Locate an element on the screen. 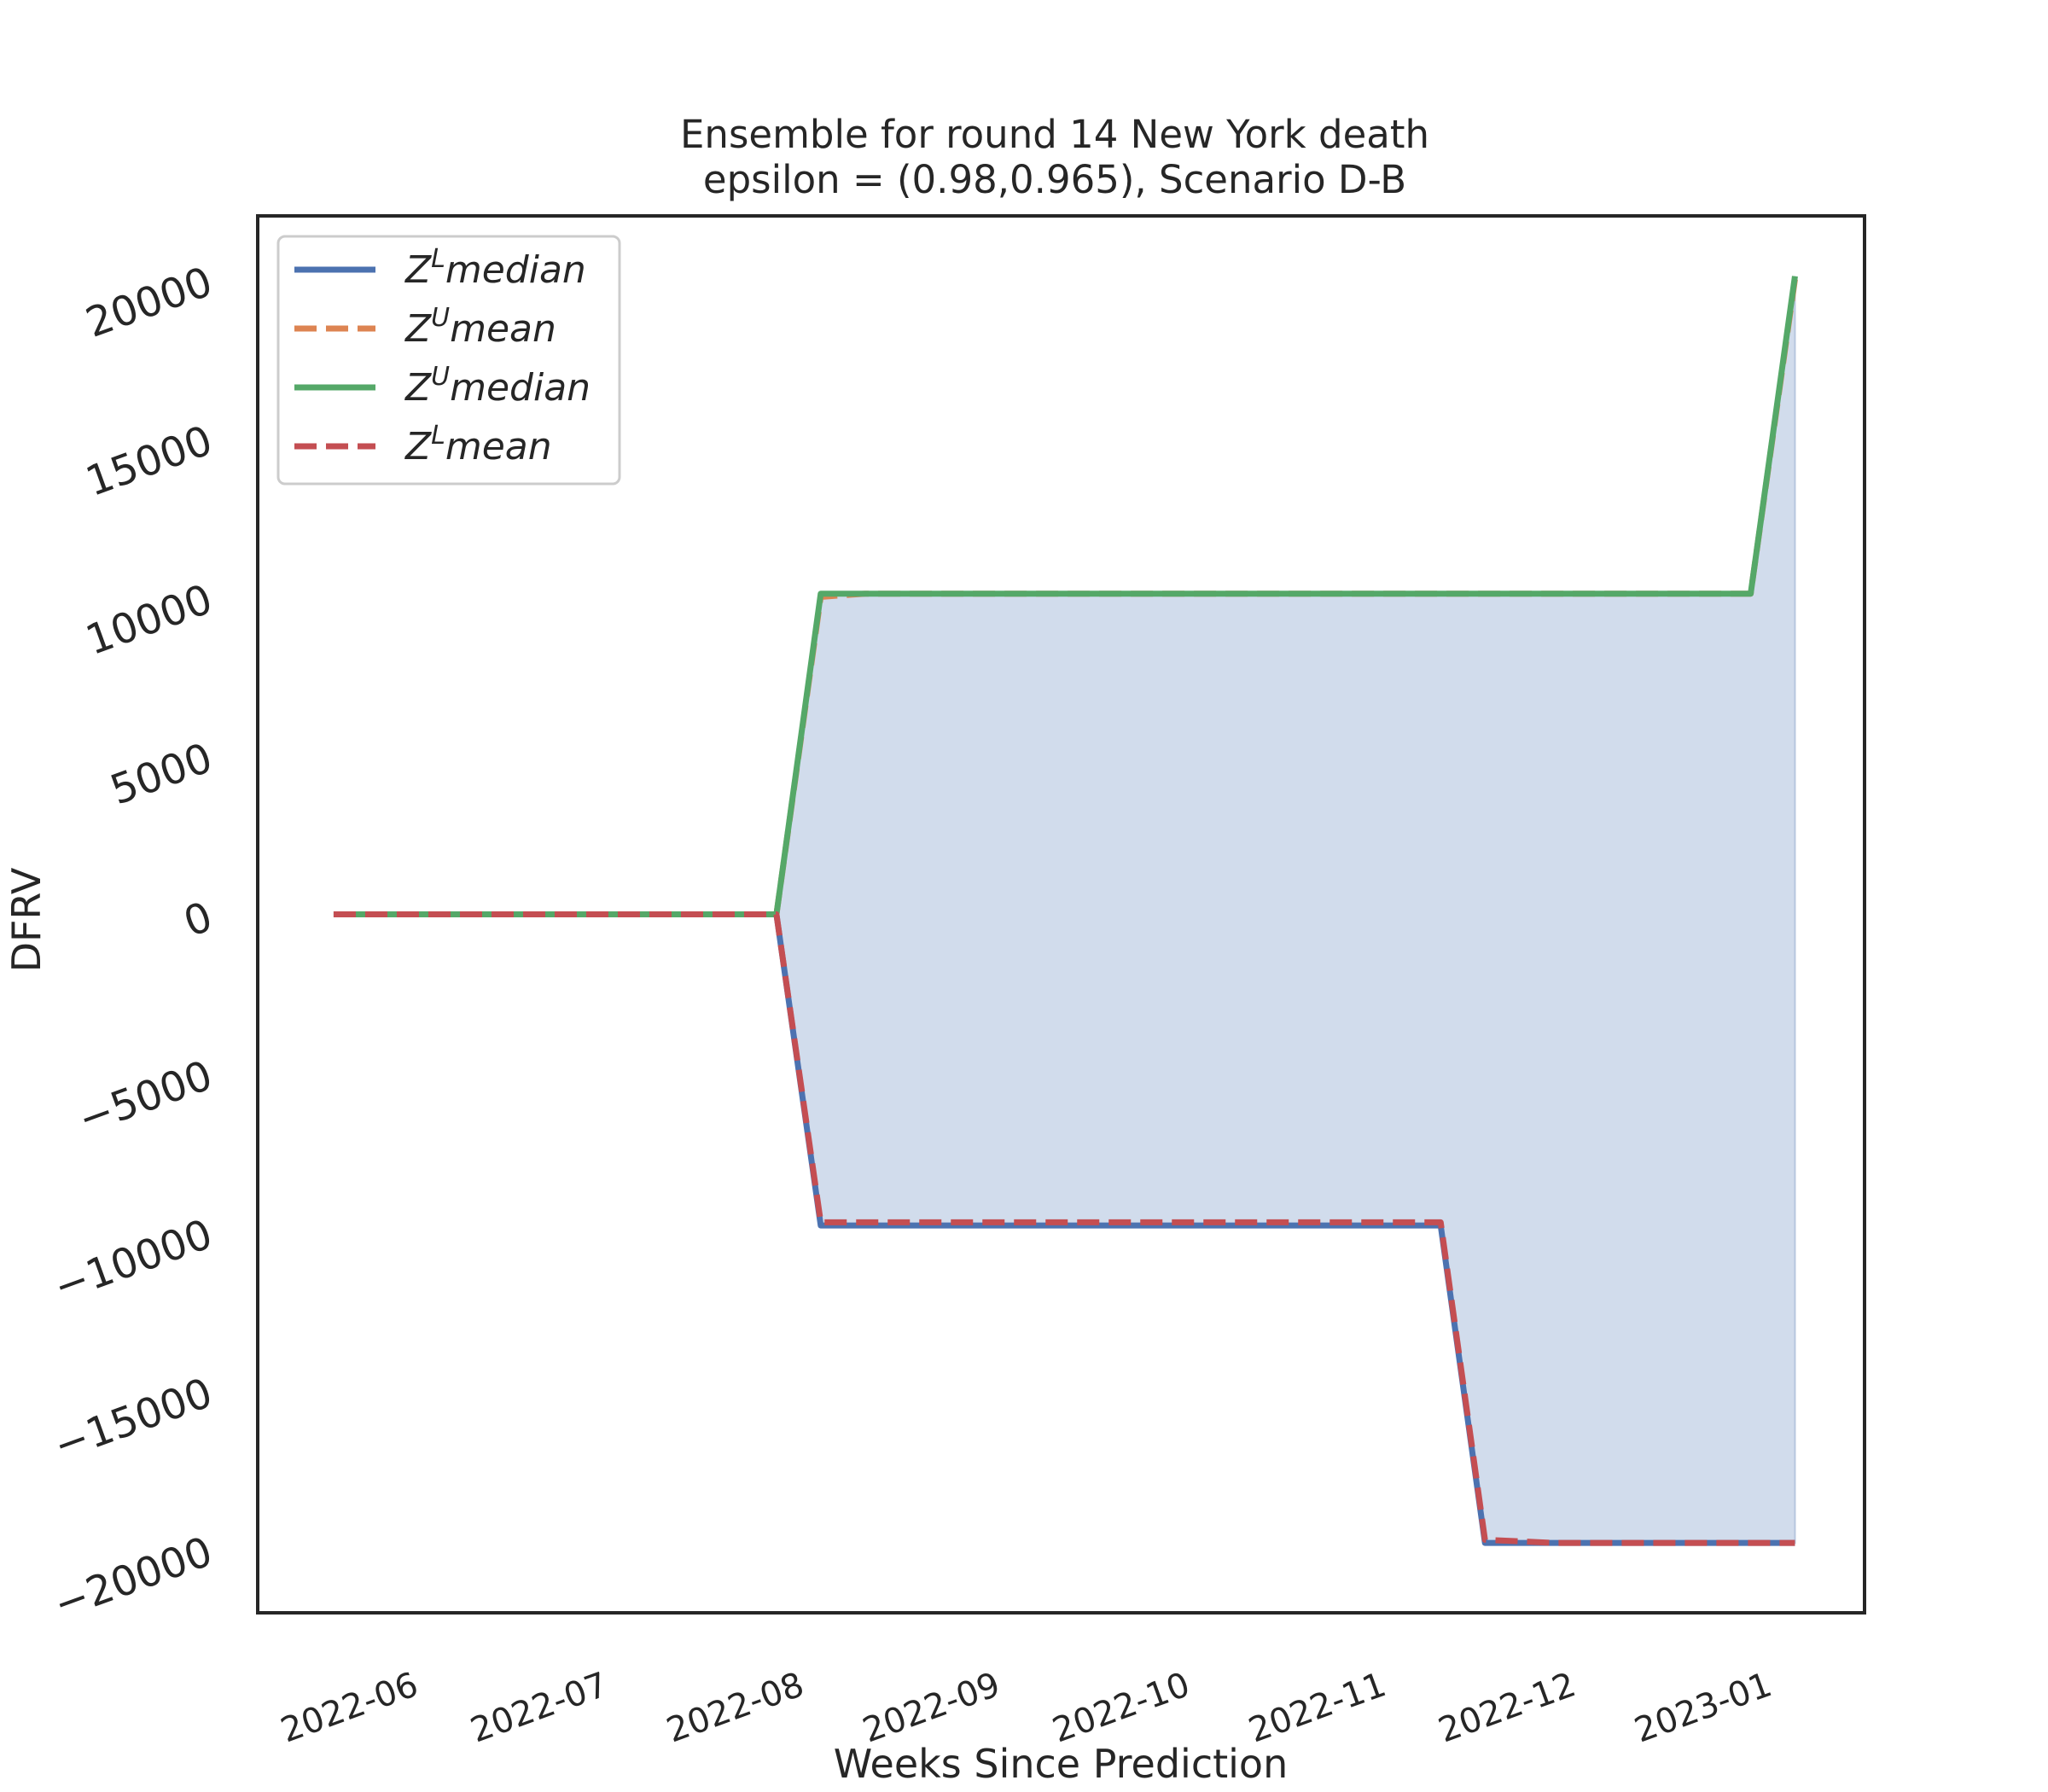  legend: ZLmedian ZUmean ZUmedian ZLmean is located at coordinates (449, 360).